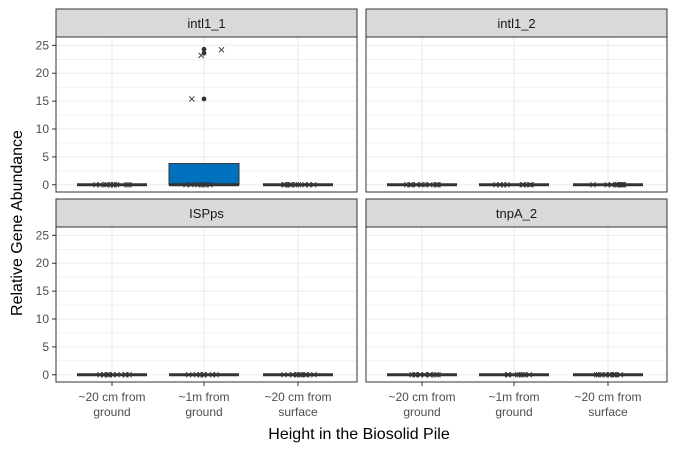  I want to click on x-axis-title: Height in the Biosolid Pile, so click(359, 434).